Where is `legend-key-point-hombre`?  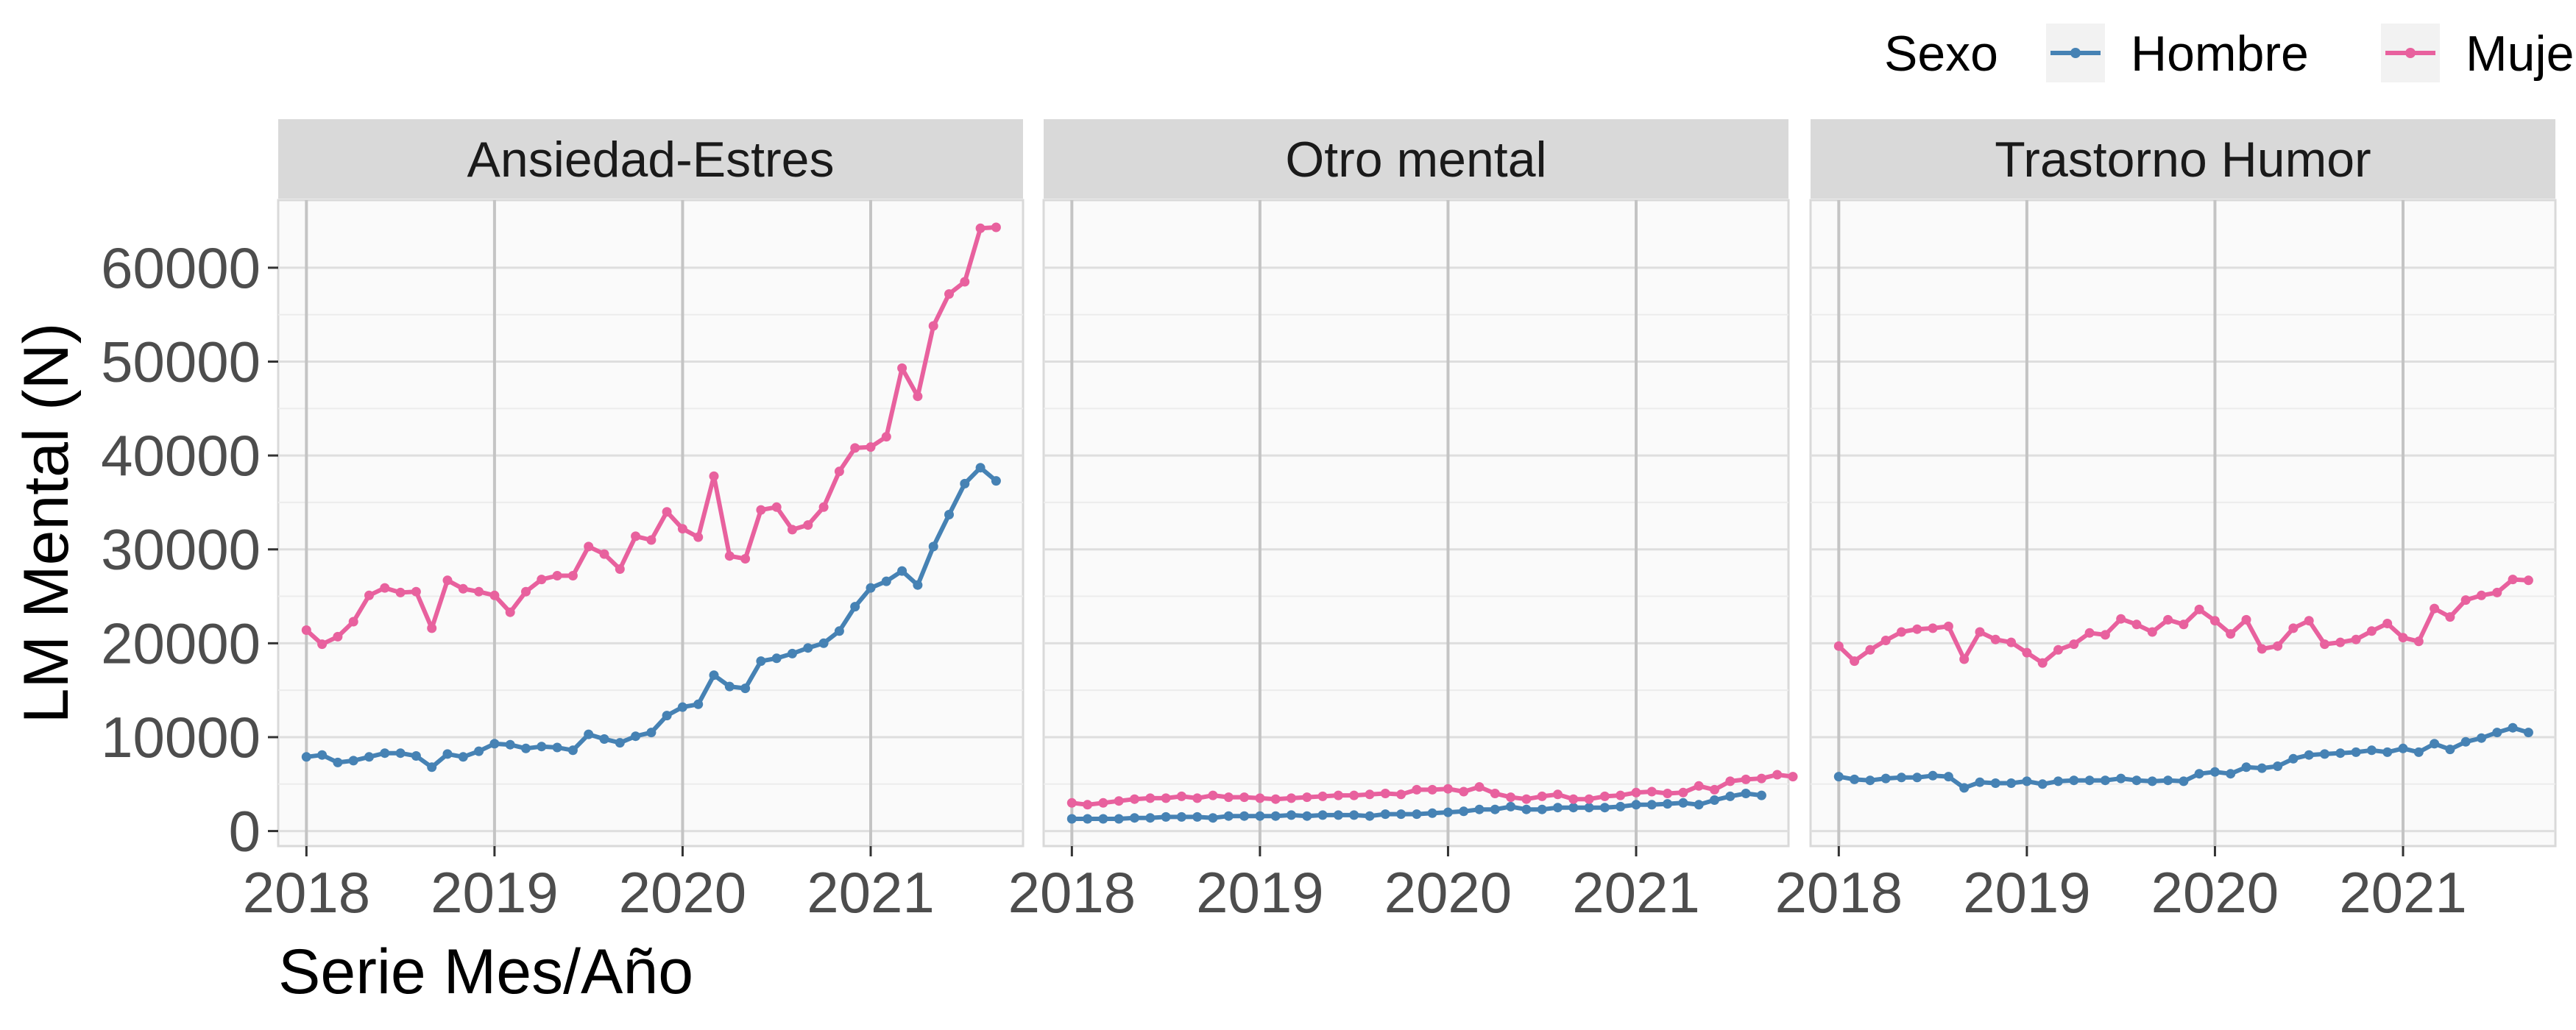
legend-key-point-hombre is located at coordinates (2075, 53).